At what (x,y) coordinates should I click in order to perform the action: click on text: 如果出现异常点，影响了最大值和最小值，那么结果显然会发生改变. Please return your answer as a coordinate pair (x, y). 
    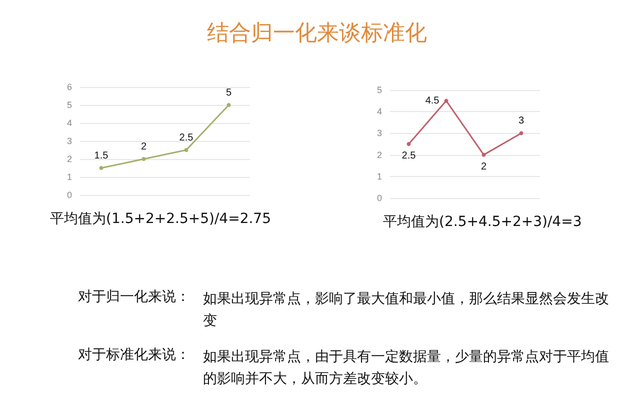
    Looking at the image, I should click on (406, 310).